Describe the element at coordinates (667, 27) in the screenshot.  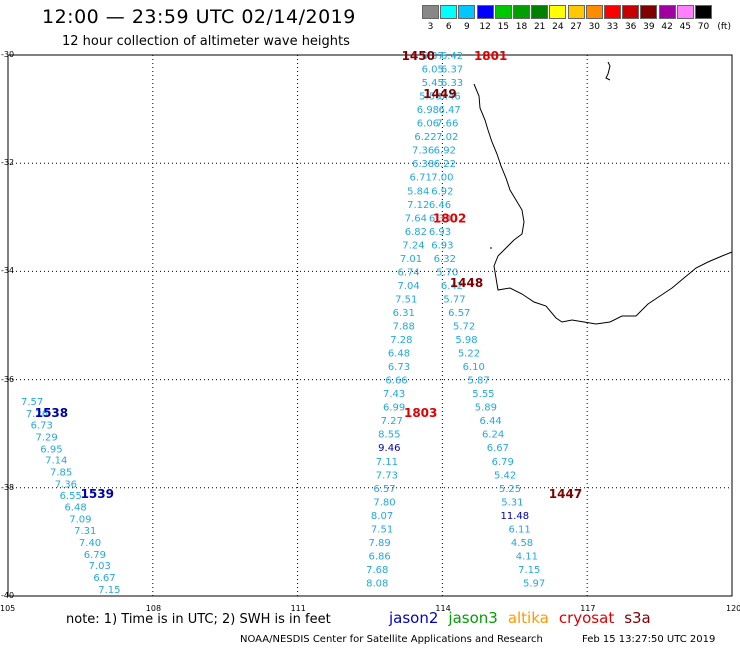
I see `scale-label: 42` at that location.